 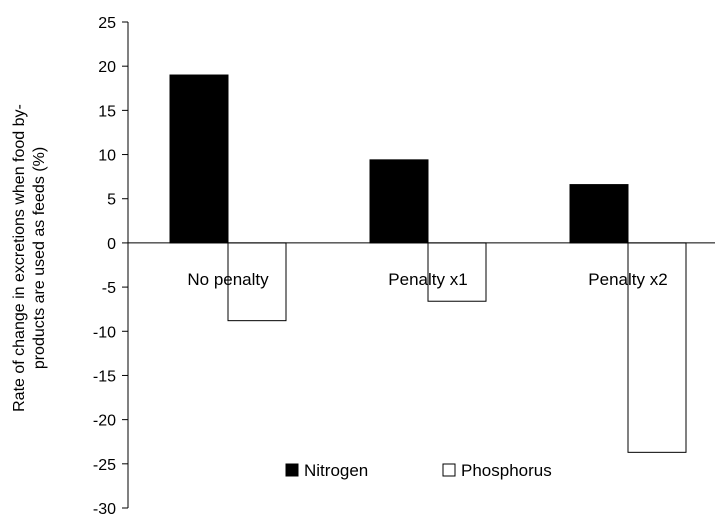 I want to click on x-category-label: No penalty, so click(x=228, y=279).